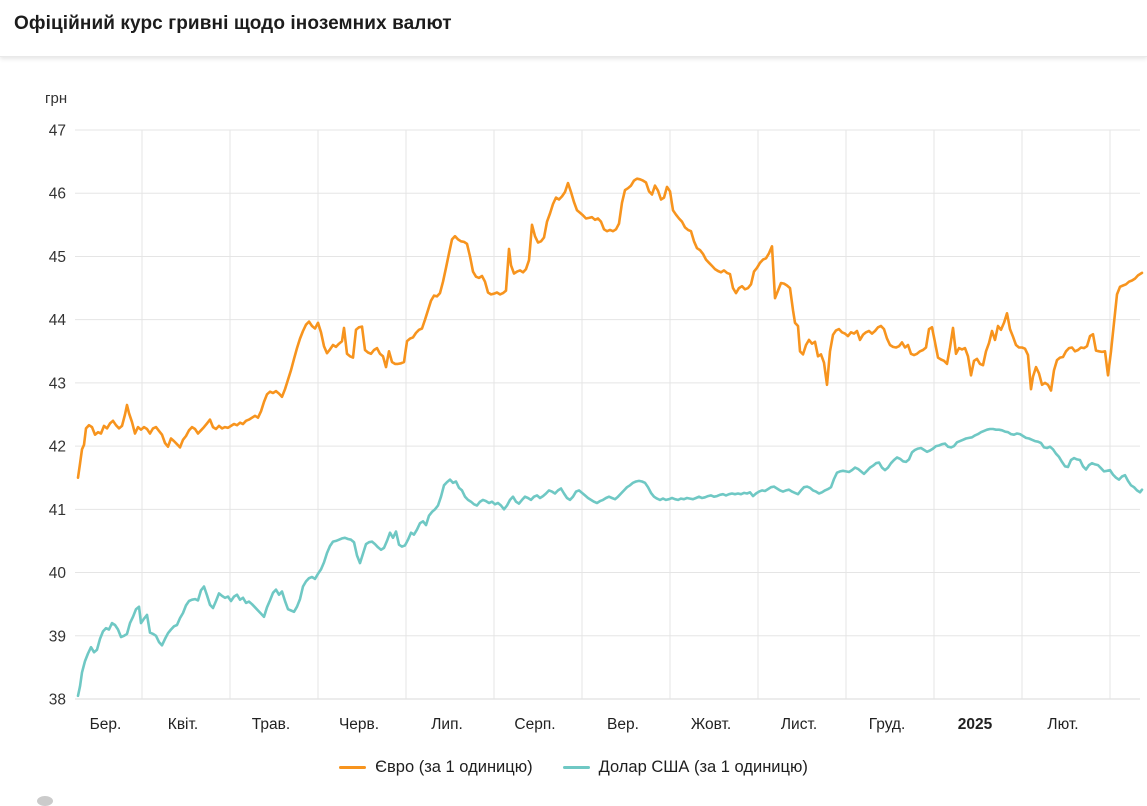 This screenshot has height=806, width=1147. I want to click on x-month-label: Квіт., so click(183, 724).